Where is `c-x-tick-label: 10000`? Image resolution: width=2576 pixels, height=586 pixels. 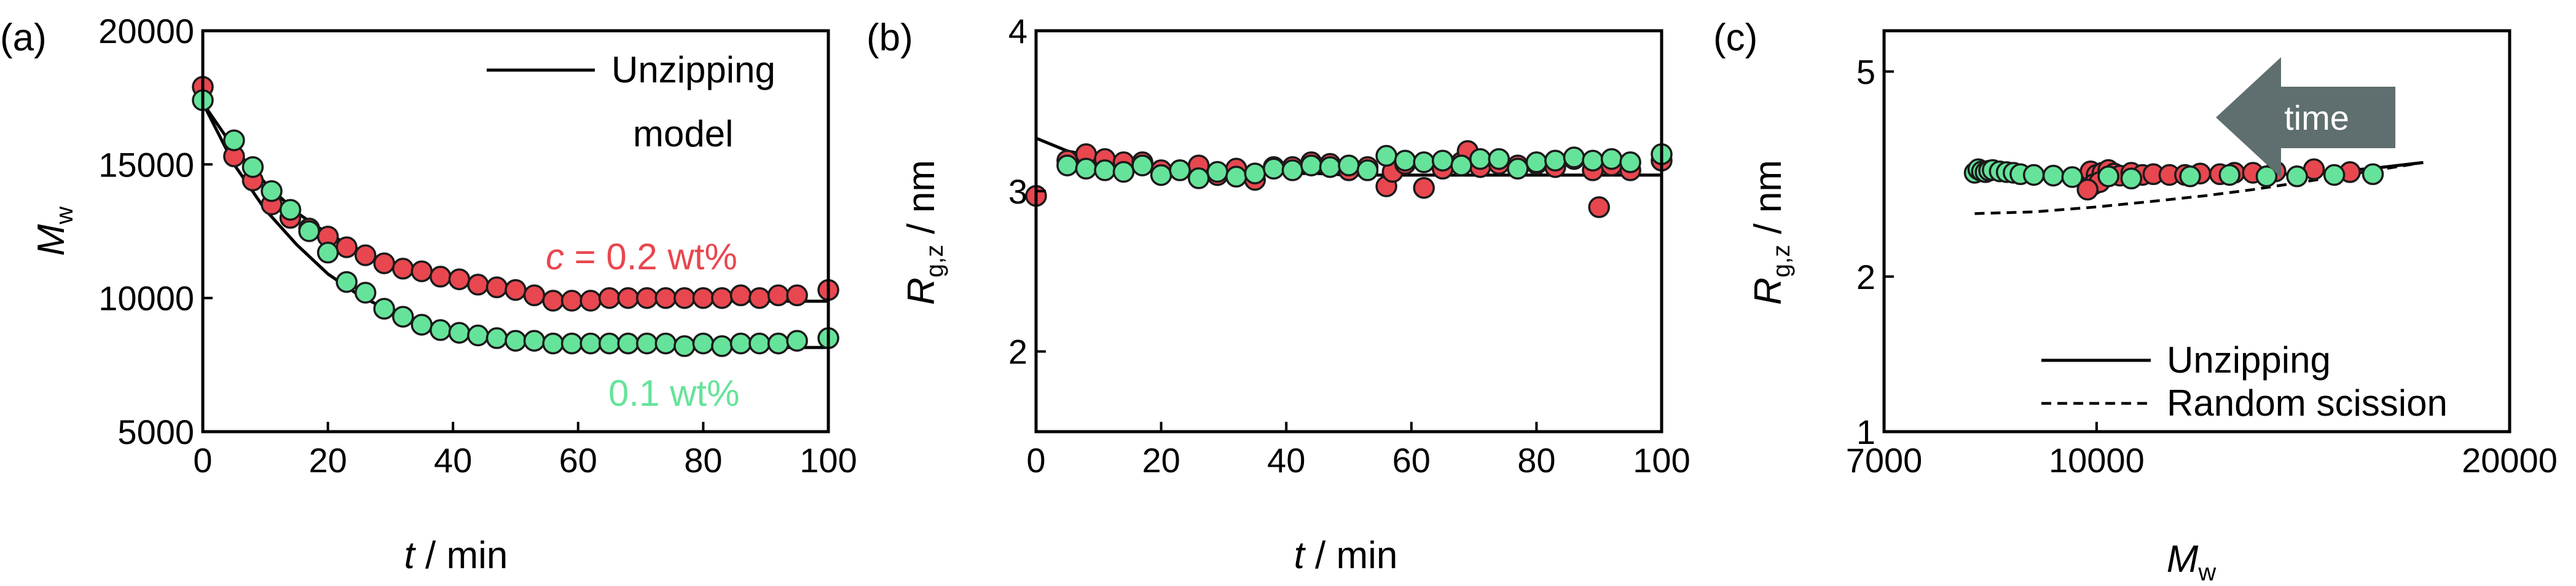 c-x-tick-label: 10000 is located at coordinates (2097, 460).